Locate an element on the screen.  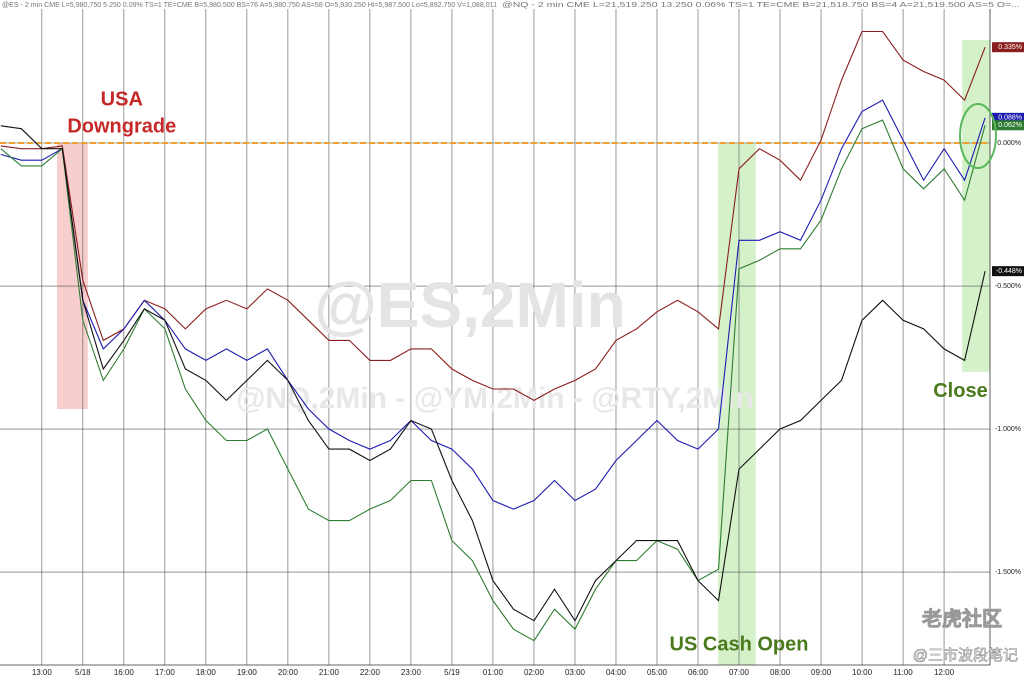
x-tick-label: 07:00 is located at coordinates (739, 672).